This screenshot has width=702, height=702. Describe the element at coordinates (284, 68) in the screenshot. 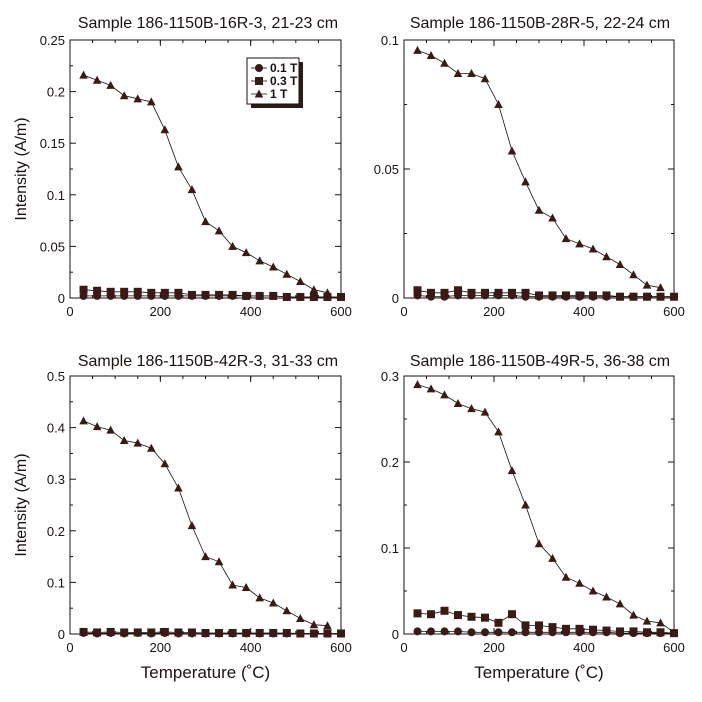

I see `legend-label: 0.1 T` at that location.